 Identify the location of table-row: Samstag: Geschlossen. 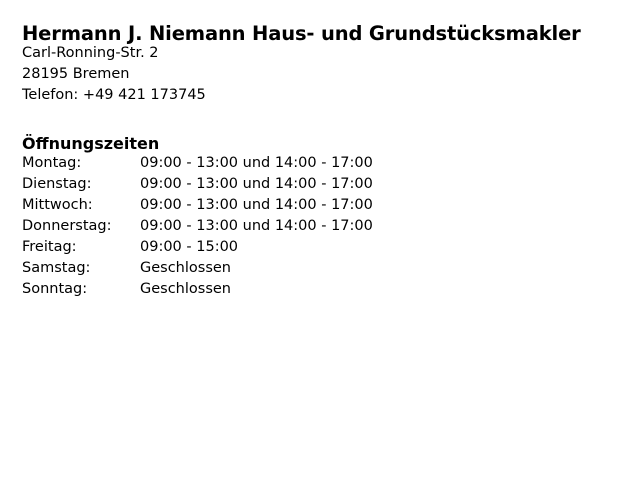
(241, 268).